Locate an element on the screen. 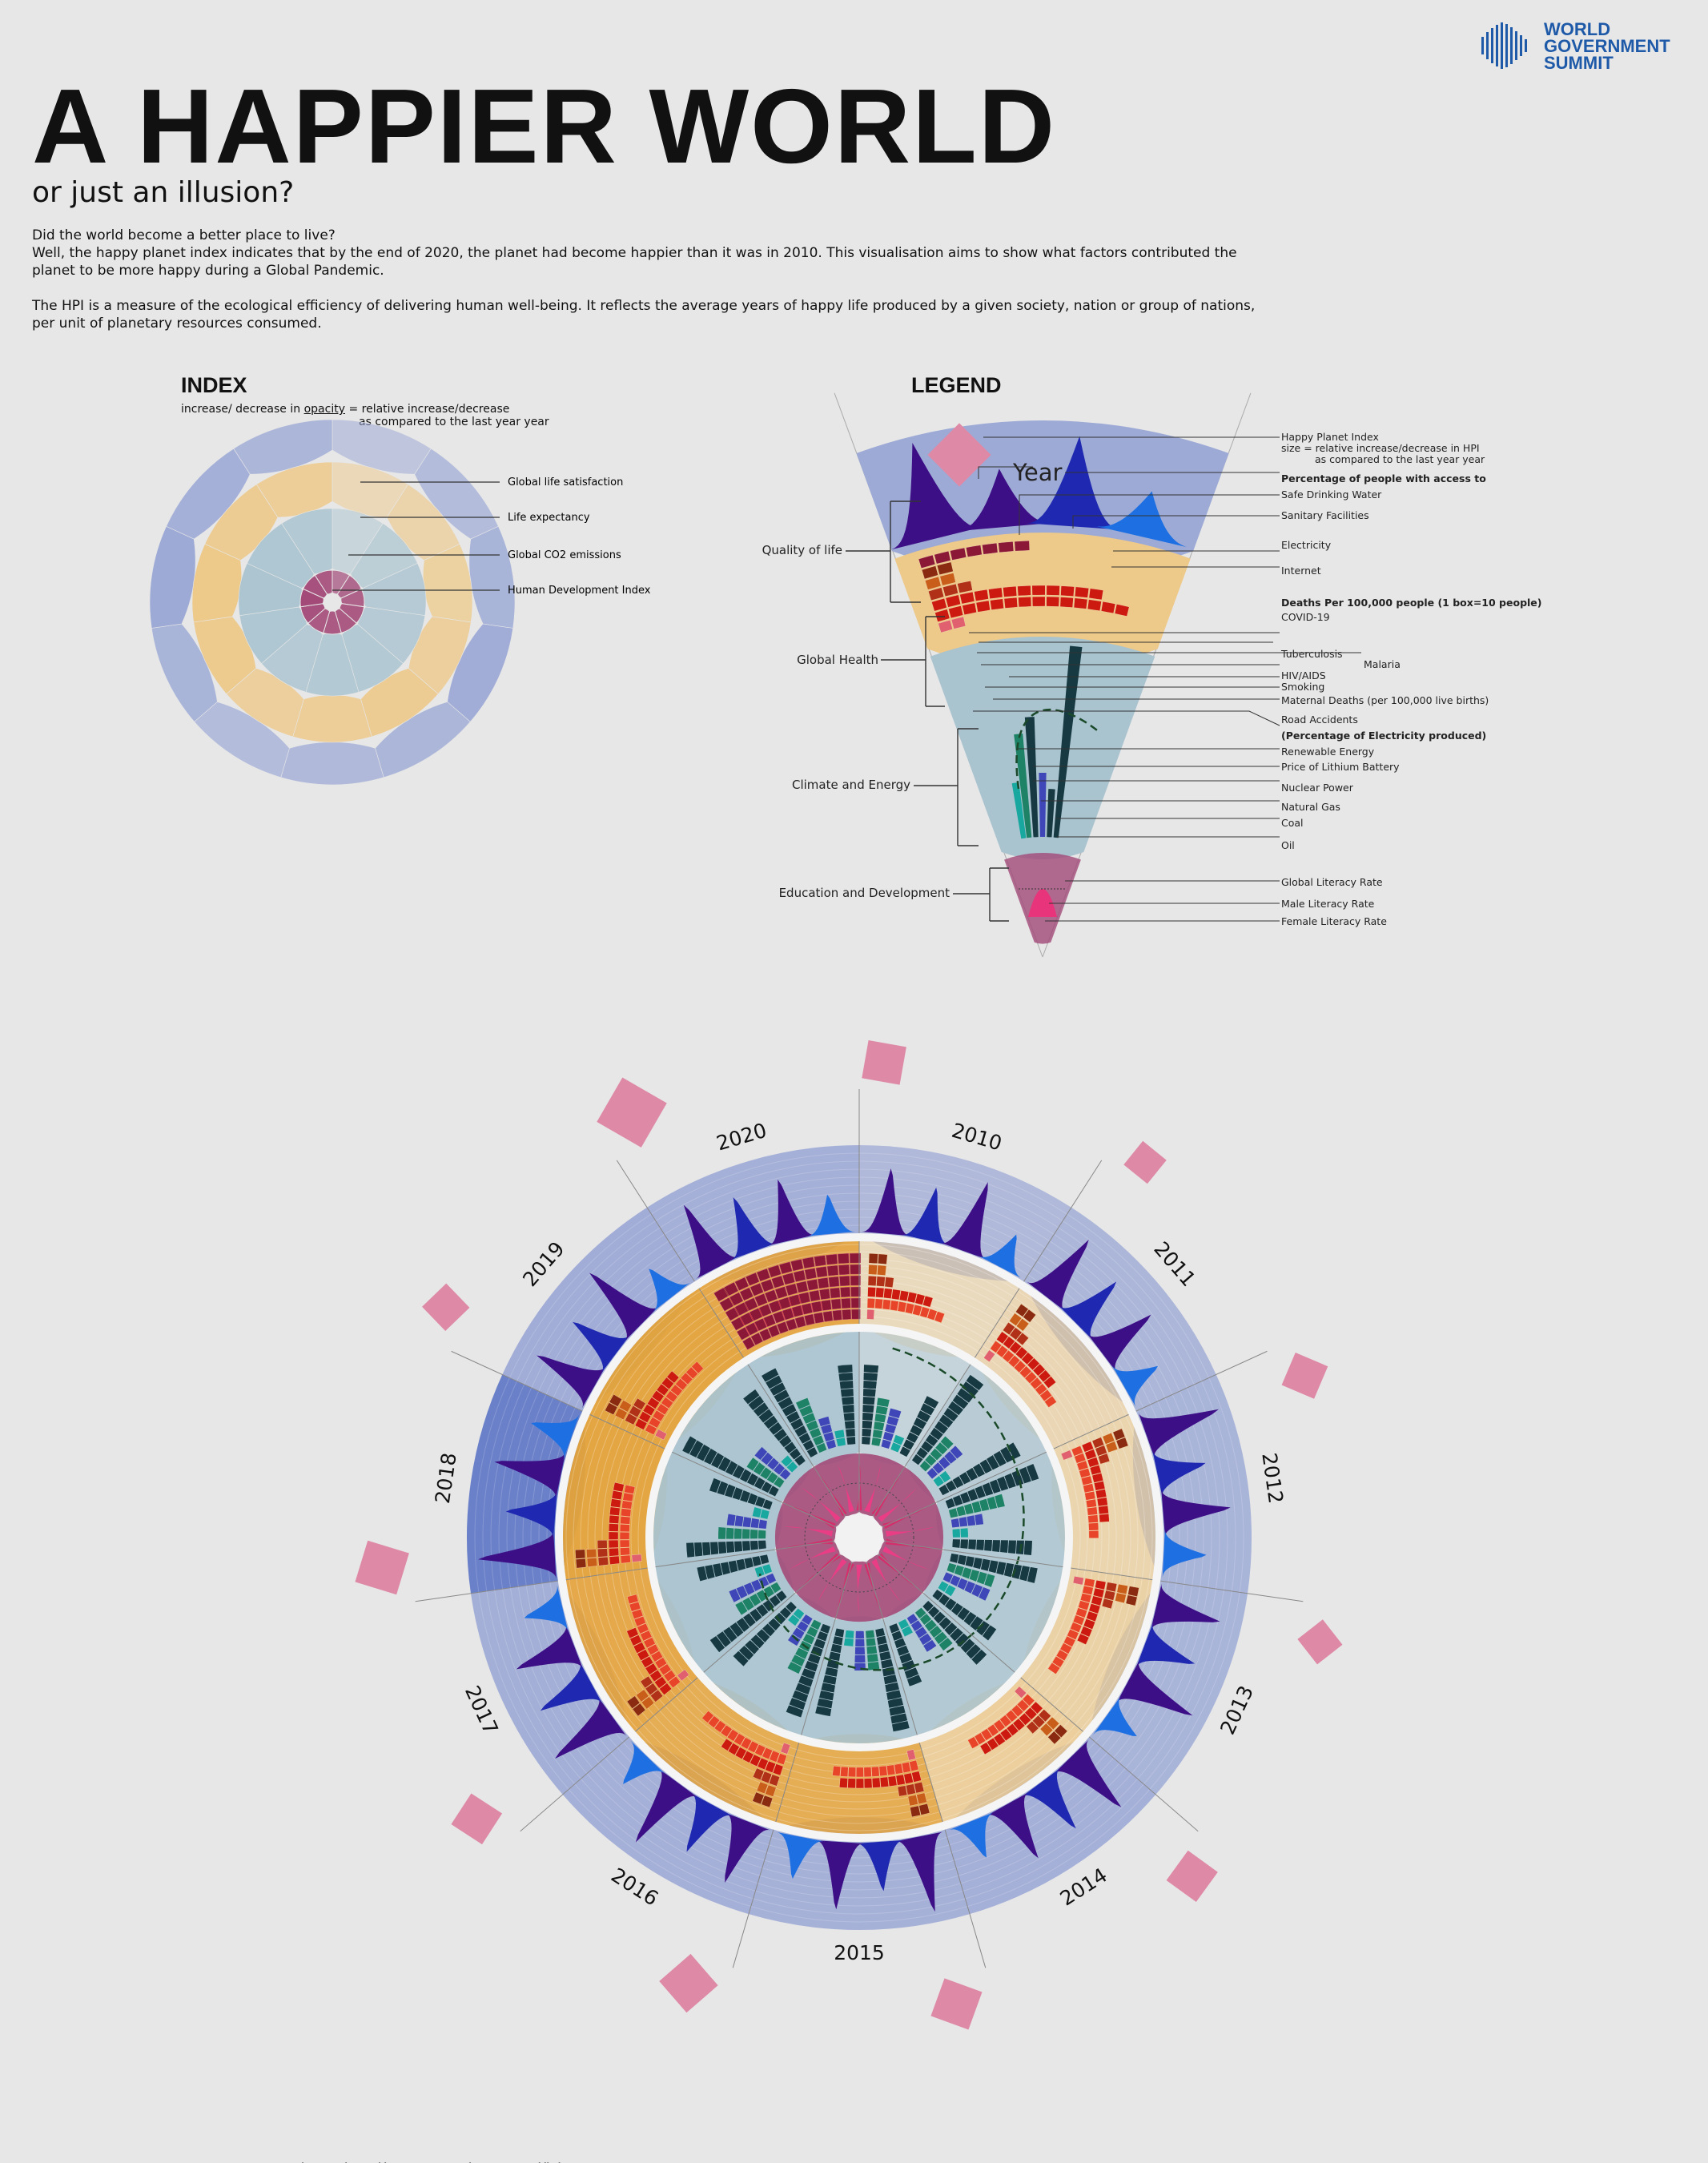 This screenshot has height=2163, width=1708. hdi-ring-segment is located at coordinates (859, 1591).